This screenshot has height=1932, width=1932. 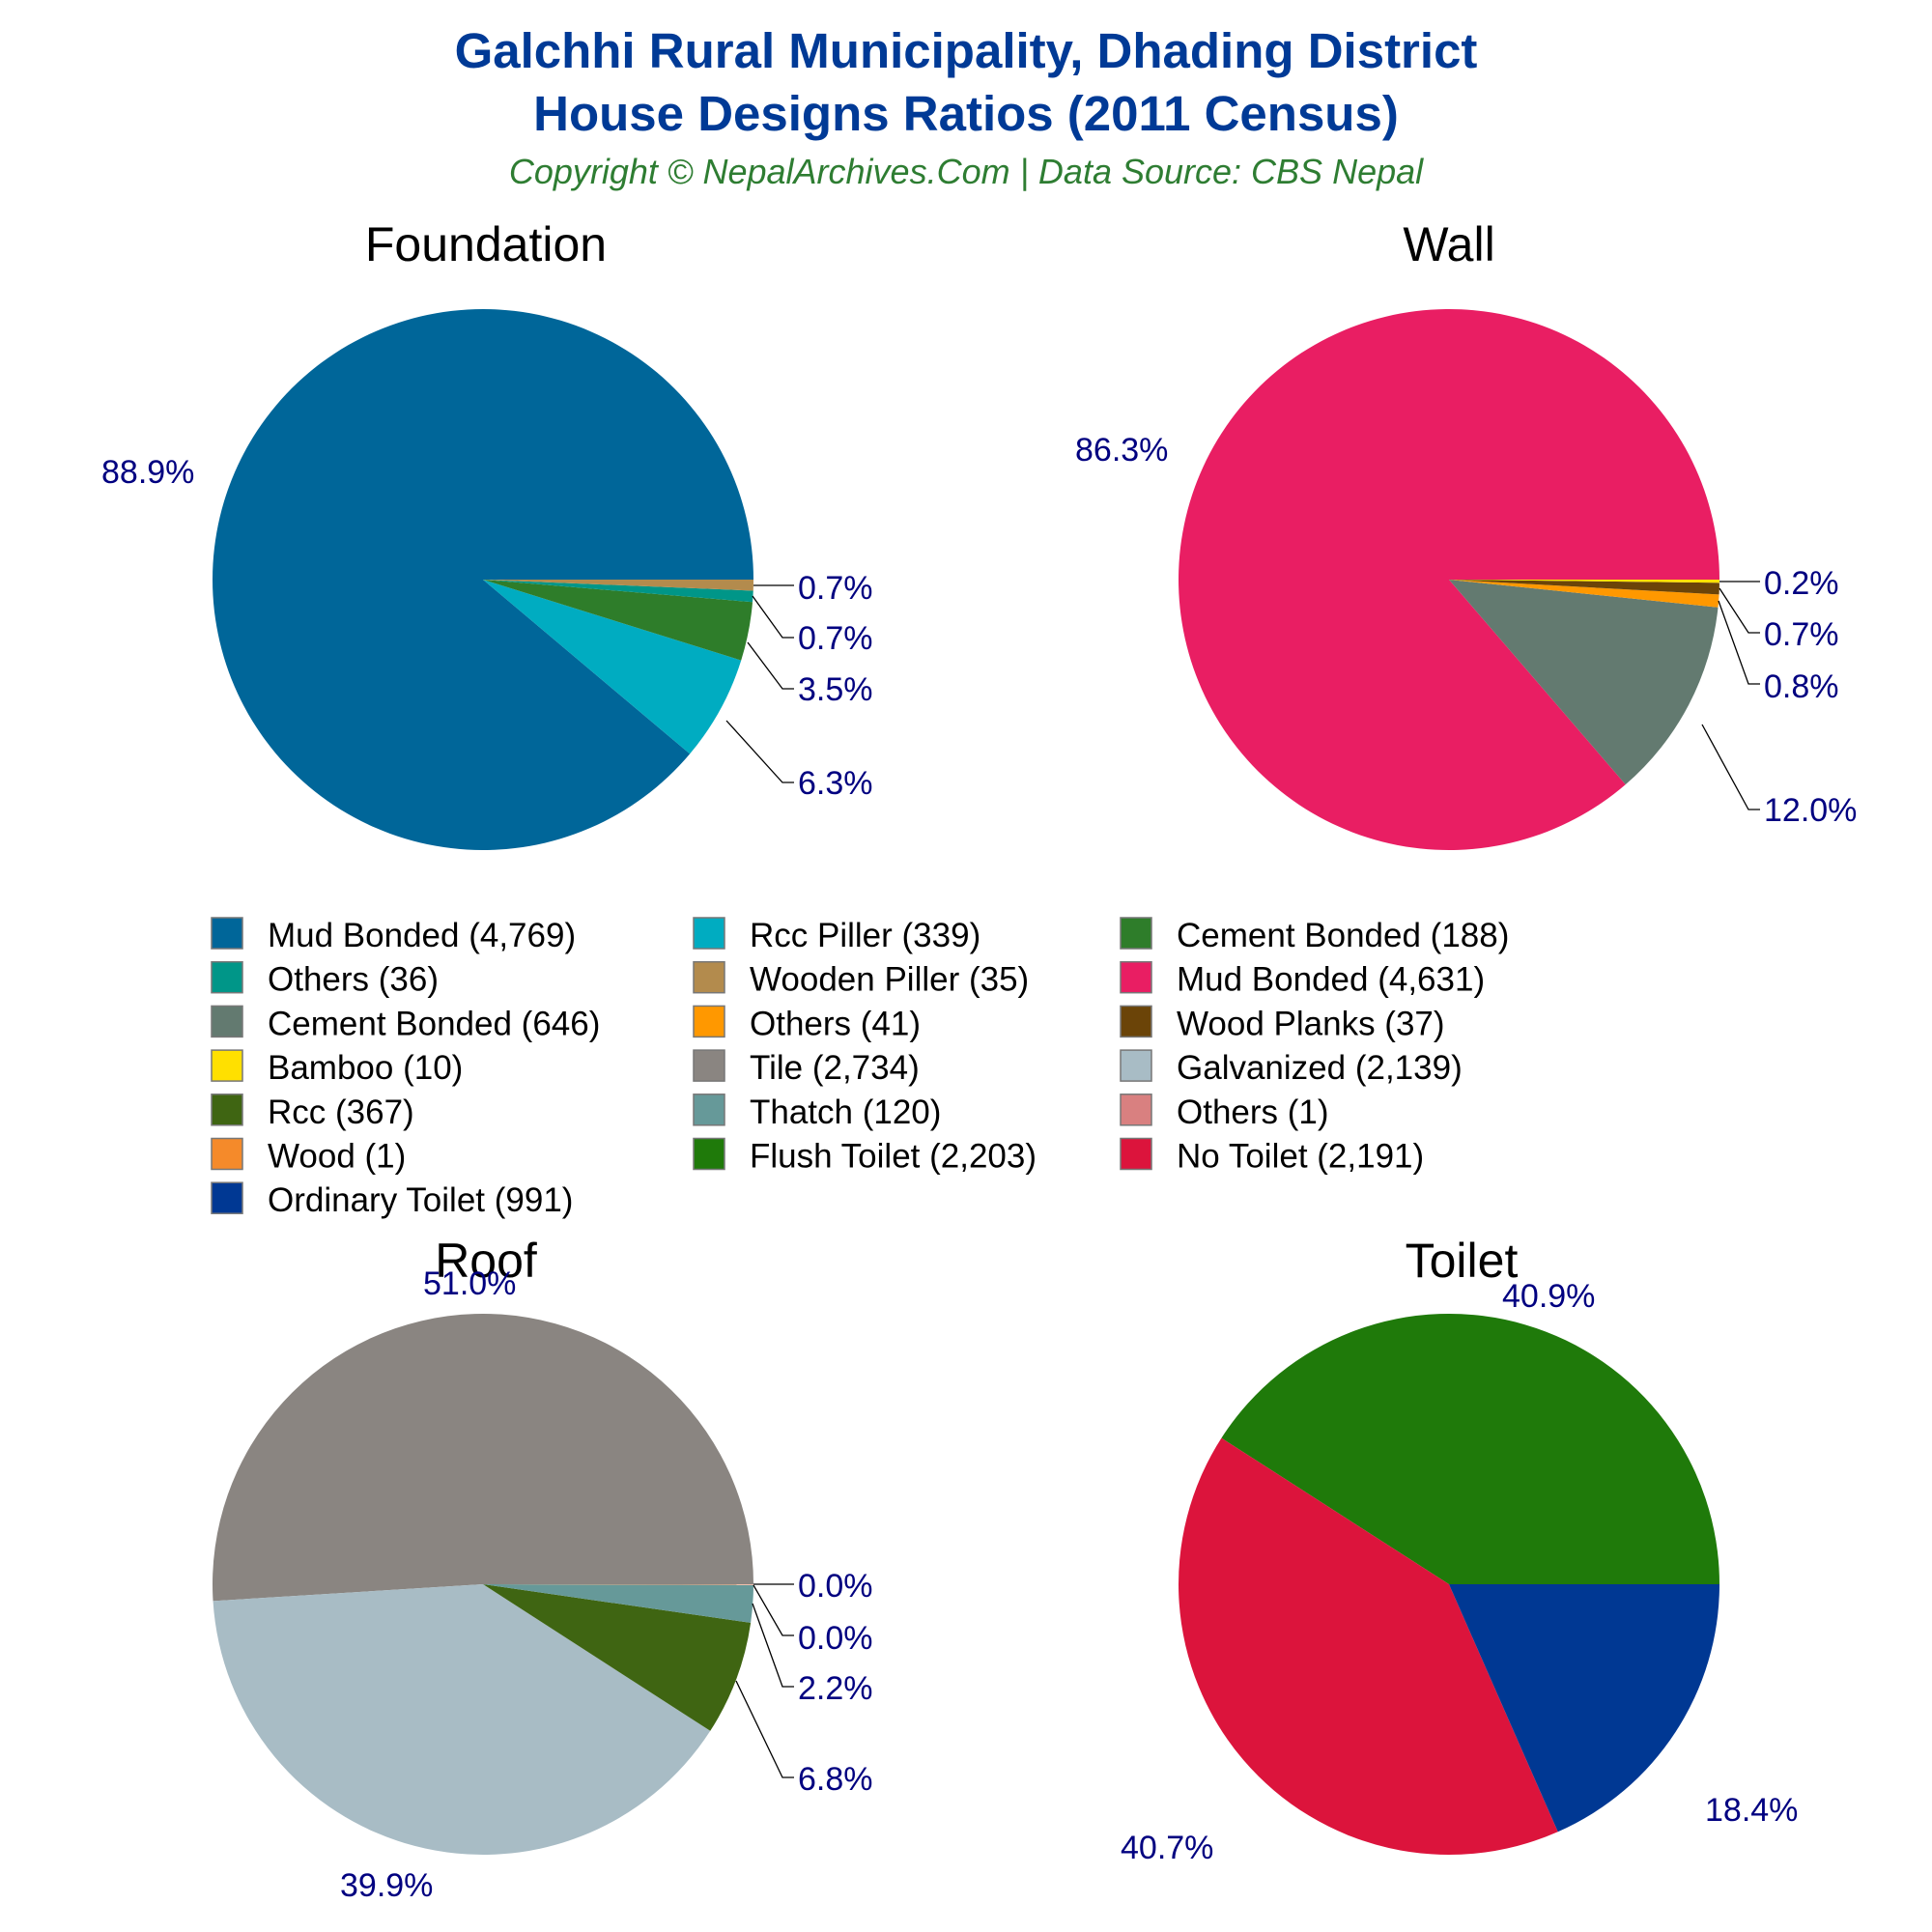 What do you see at coordinates (1300, 1157) in the screenshot?
I see `legend-label: No Toilet (2,191)` at bounding box center [1300, 1157].